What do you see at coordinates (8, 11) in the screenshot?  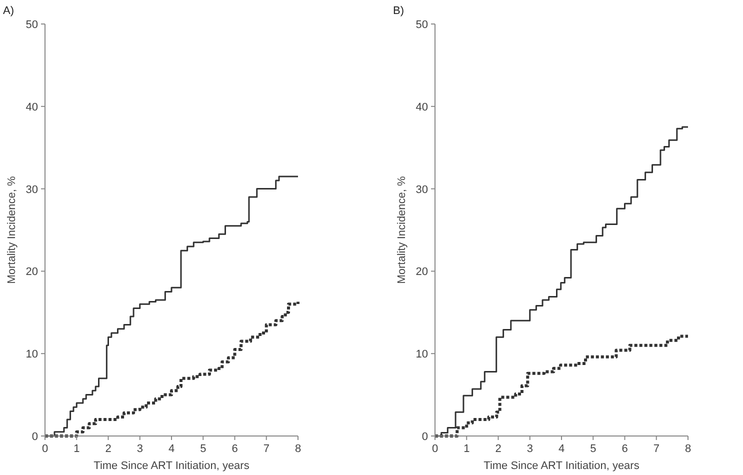 I see `chart-title: A)` at bounding box center [8, 11].